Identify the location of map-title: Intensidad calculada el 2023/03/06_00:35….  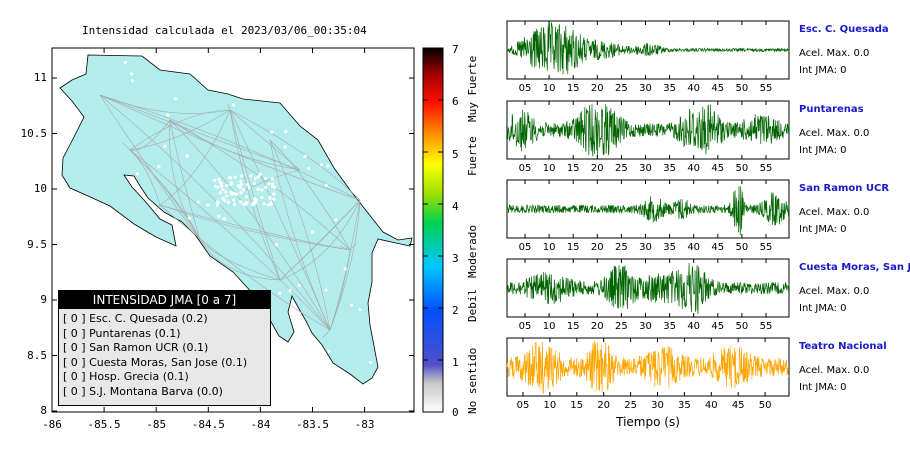
(224, 30).